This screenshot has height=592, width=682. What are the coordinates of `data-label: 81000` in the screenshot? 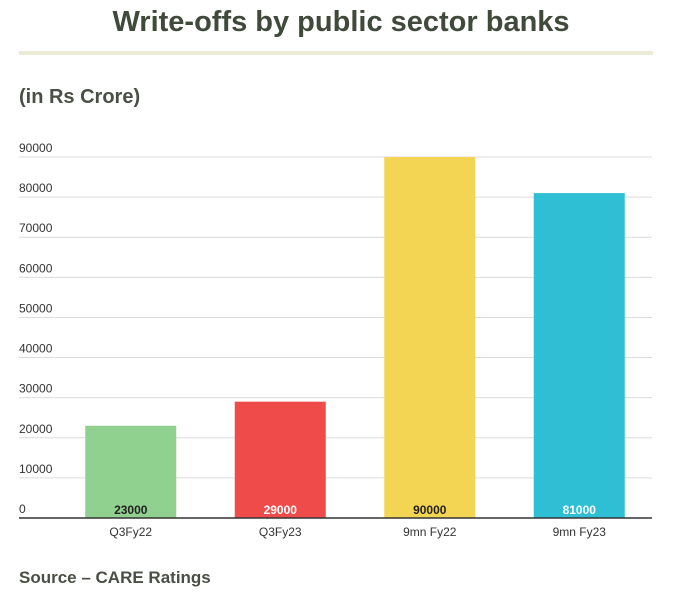 It's located at (580, 510).